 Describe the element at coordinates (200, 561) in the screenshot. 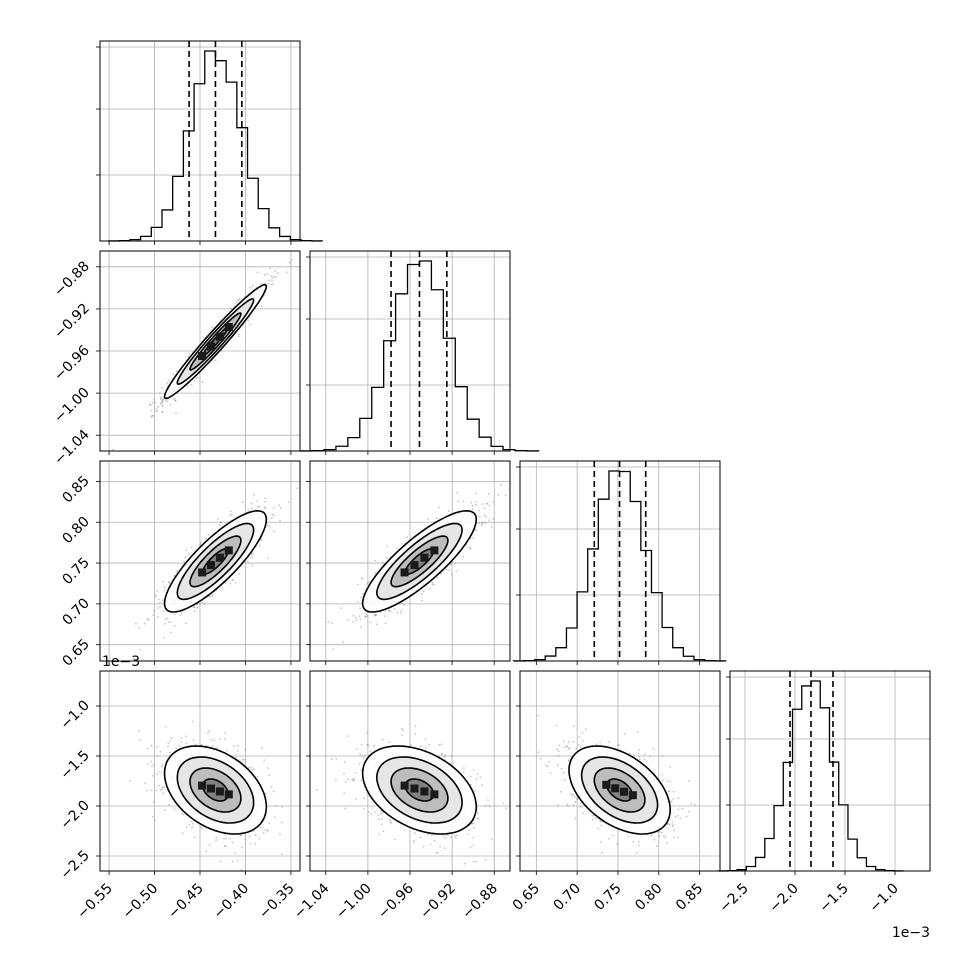

I see `panel-frame` at that location.